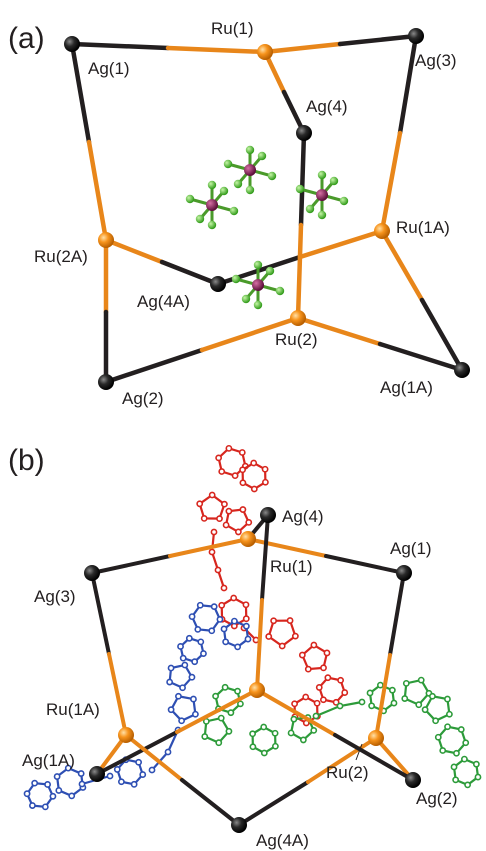  I want to click on label-pointer, so click(359, 752).